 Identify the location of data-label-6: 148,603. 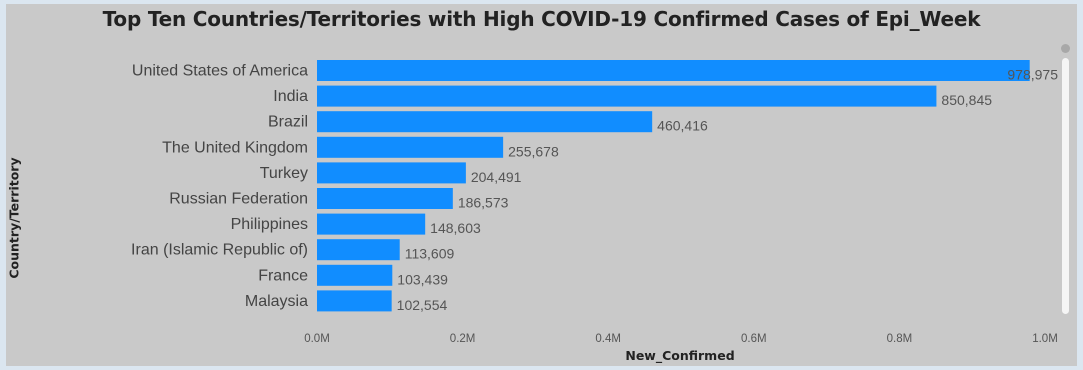
(455, 228).